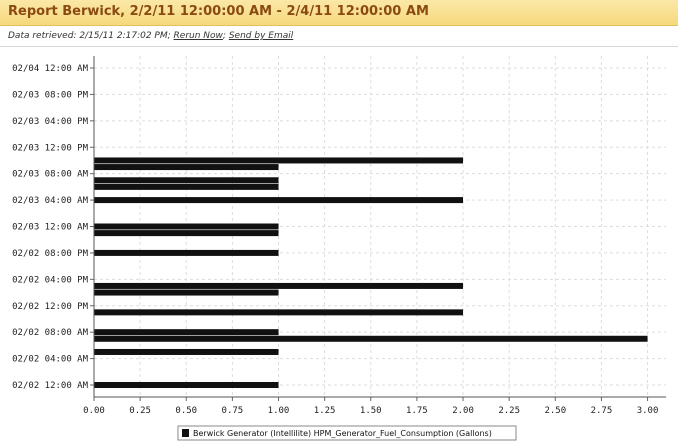 The image size is (678, 443). I want to click on y-tick-label: 02/02 12:00 PM, so click(50, 307).